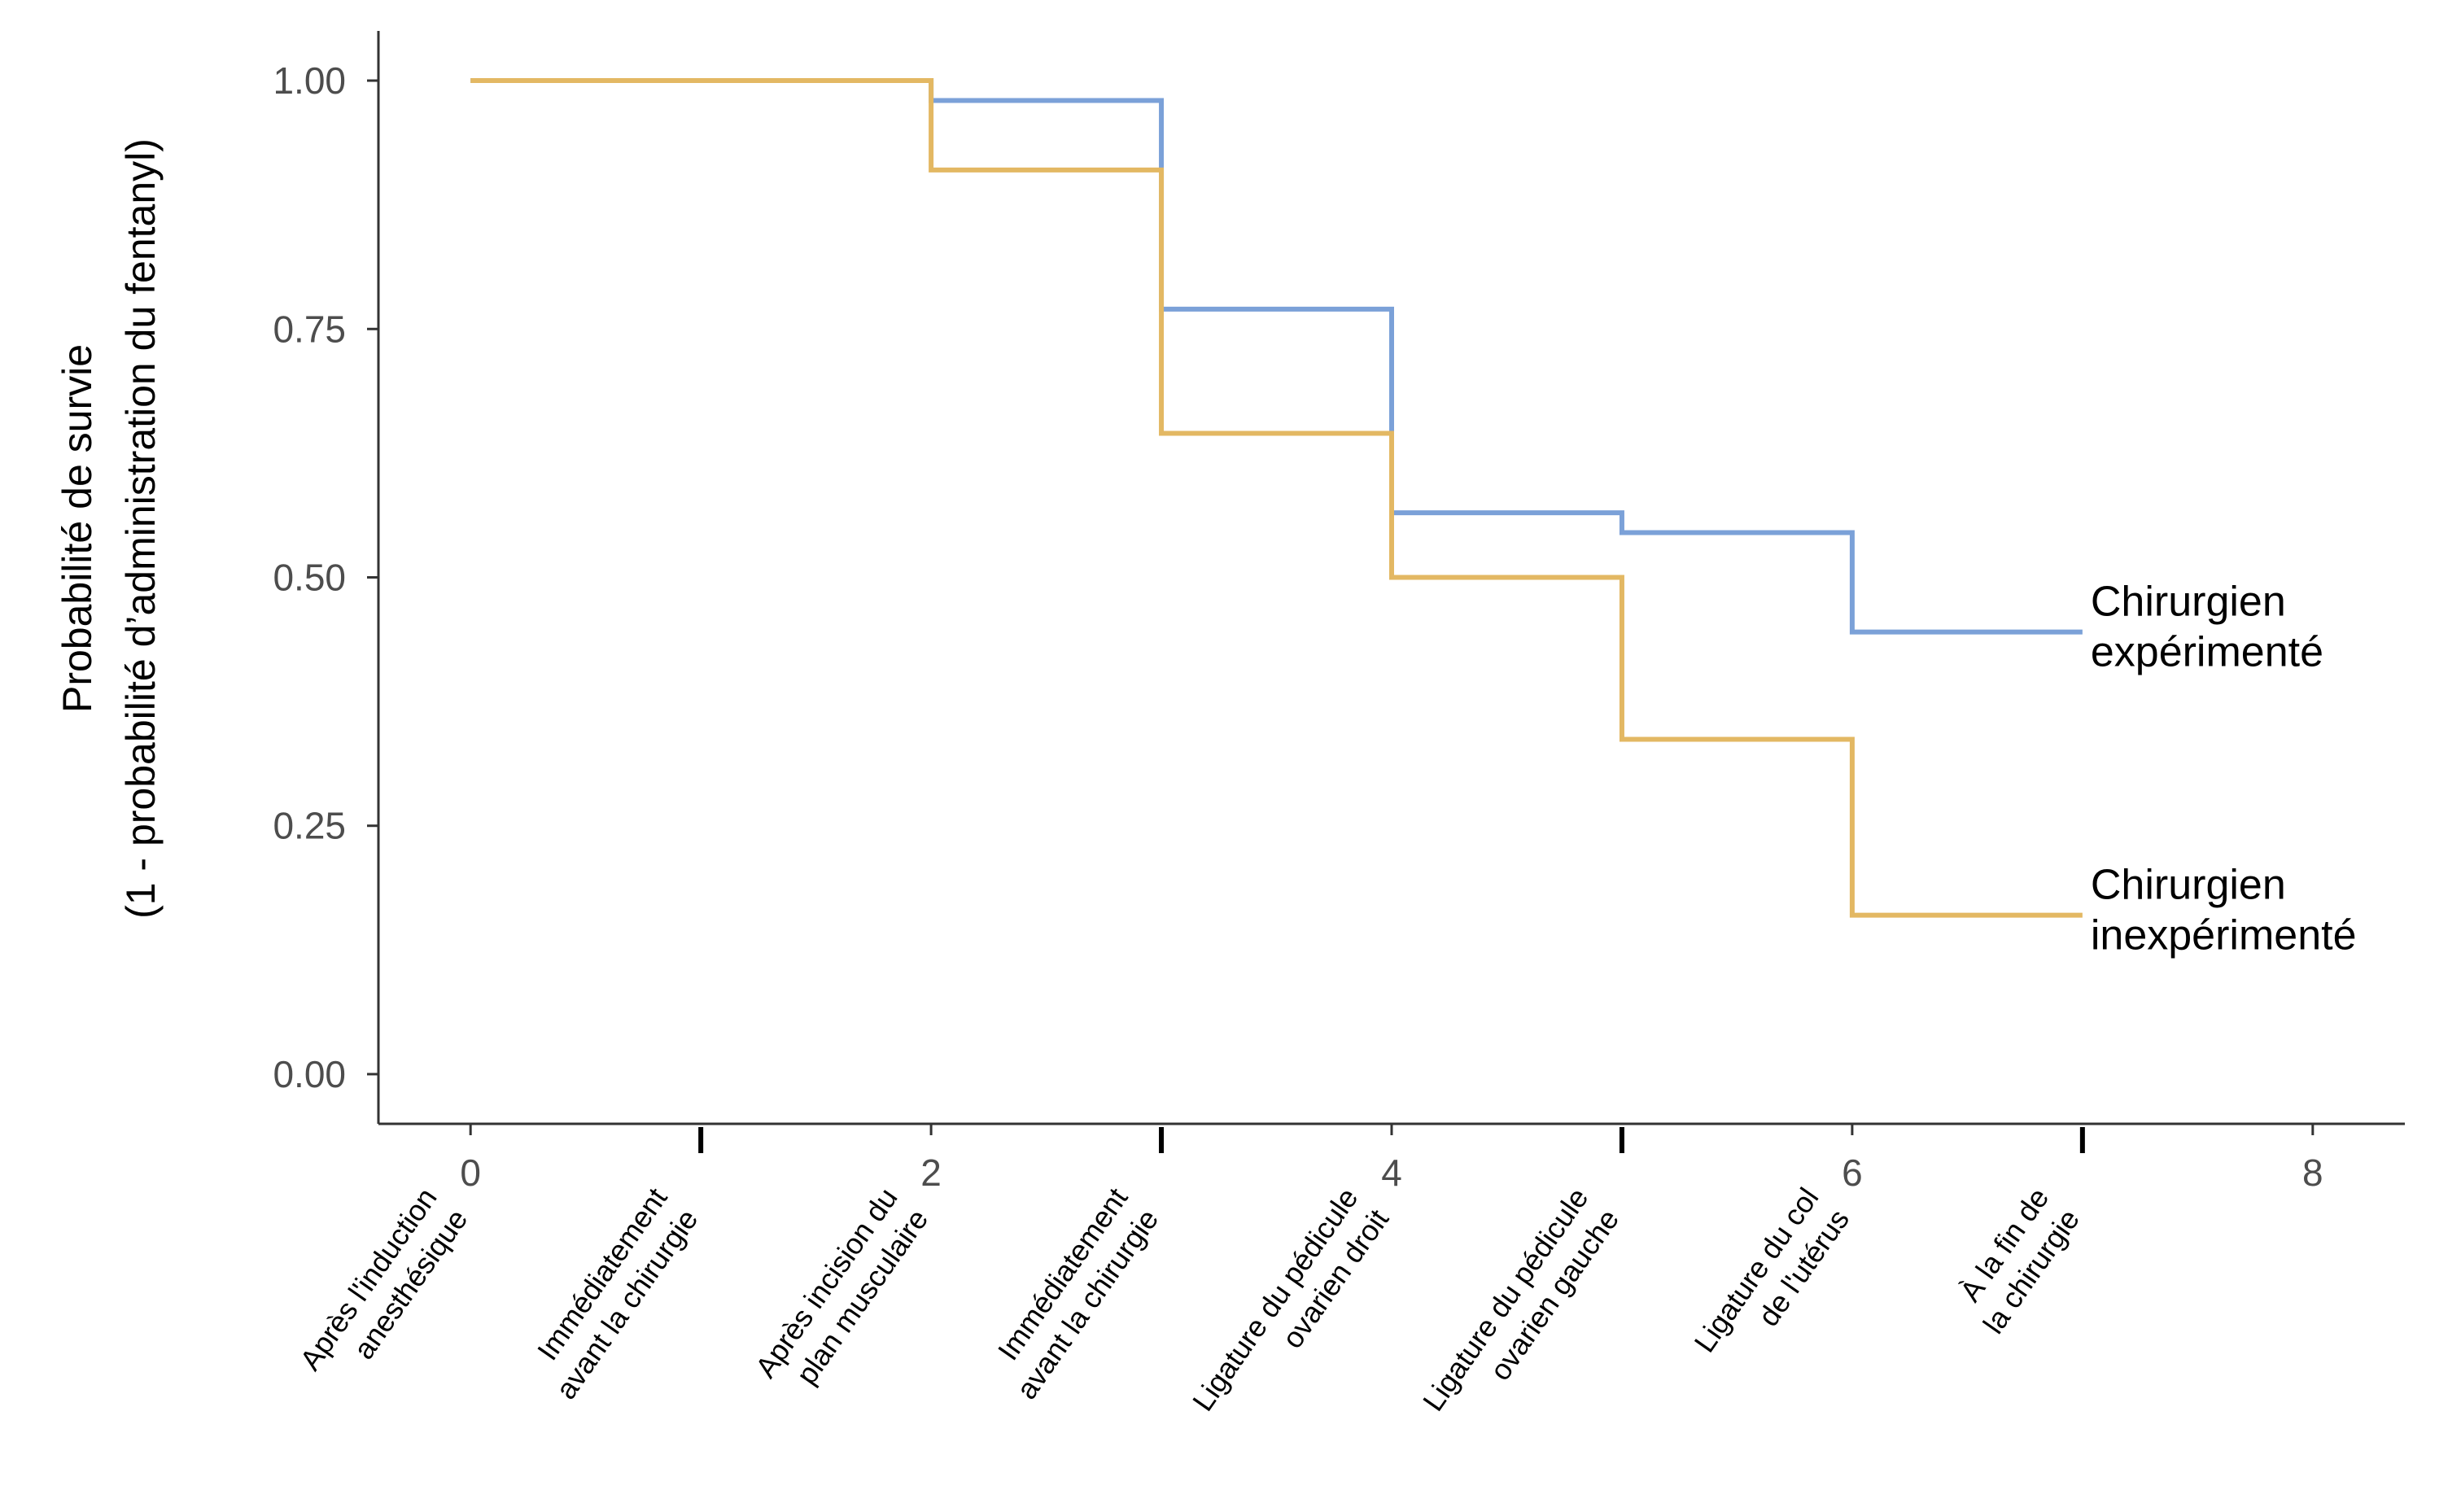  Describe the element at coordinates (309, 329) in the screenshot. I see `y-tick-label: 0.75` at that location.